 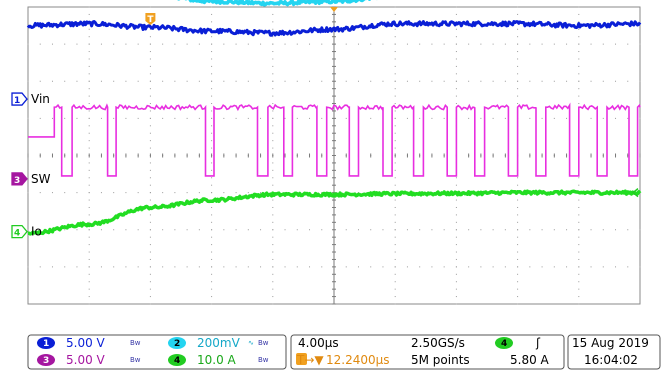 What do you see at coordinates (218, 360) in the screenshot?
I see `ch4-readout: 4 10.0 A Bw` at bounding box center [218, 360].